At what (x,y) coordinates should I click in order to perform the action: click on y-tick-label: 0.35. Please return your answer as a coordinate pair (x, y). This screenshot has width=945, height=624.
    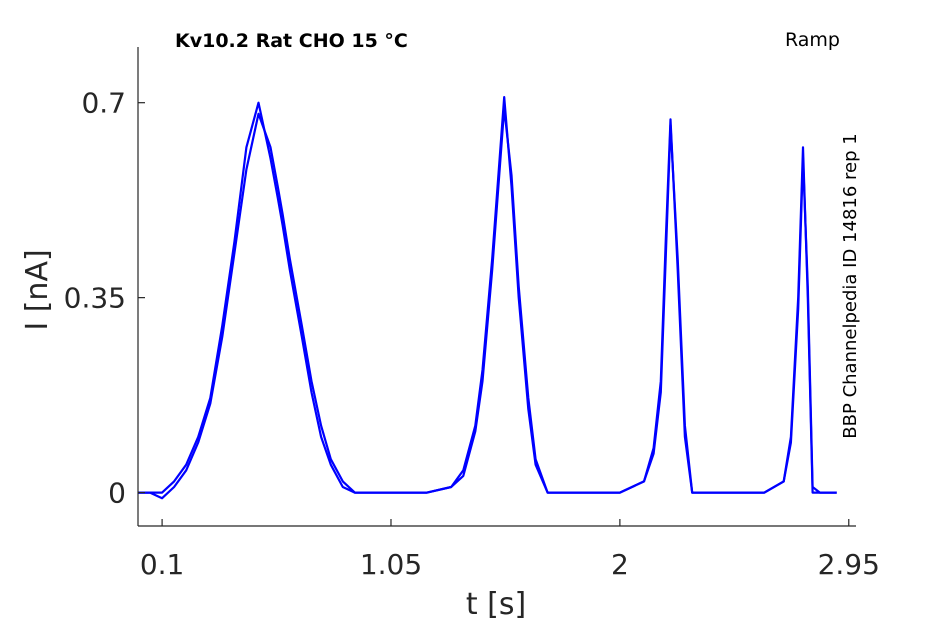
    Looking at the image, I should click on (95, 298).